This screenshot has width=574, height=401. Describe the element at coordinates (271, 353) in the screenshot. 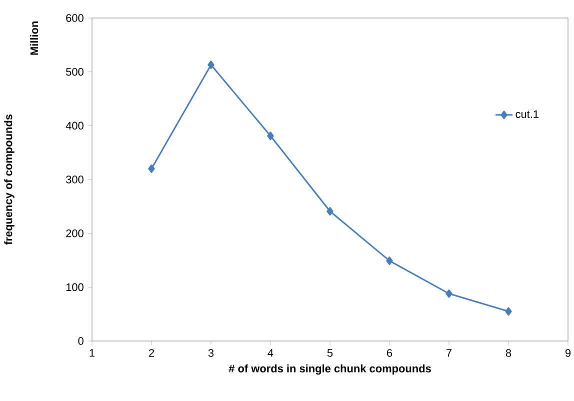

I see `x-tick-label: 4` at that location.